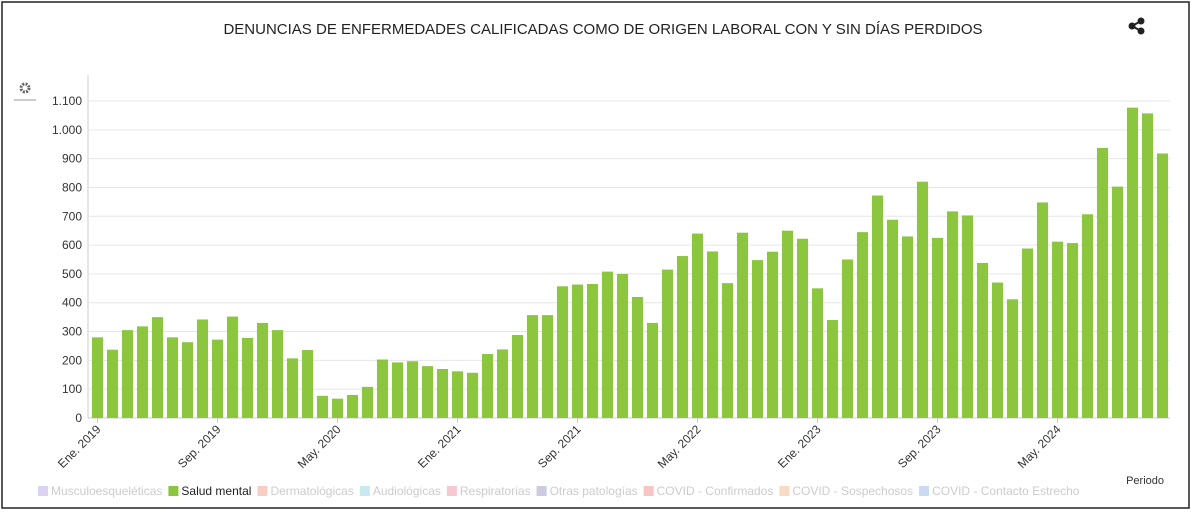  I want to click on legend-item: COVID - Confirmados, so click(708, 491).